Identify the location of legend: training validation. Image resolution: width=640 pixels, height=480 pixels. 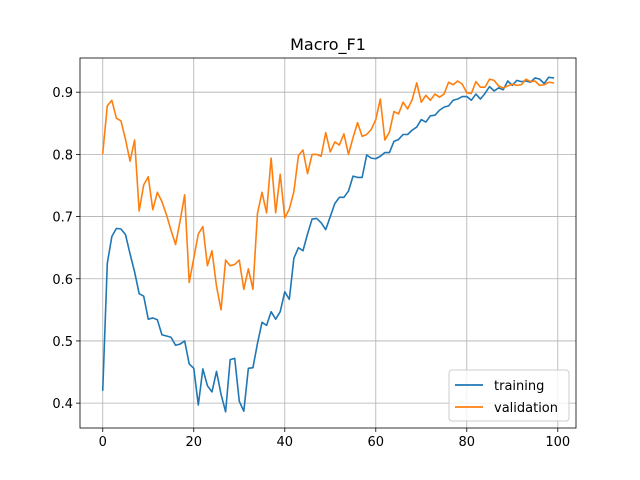
(509, 395).